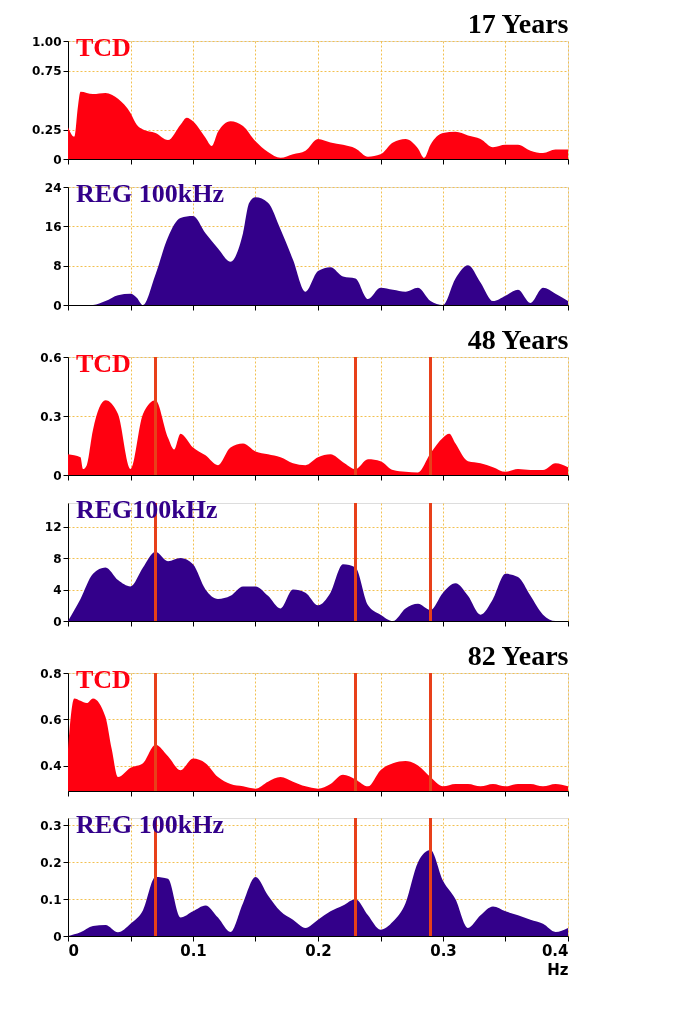  I want to click on y-tick-label: 16, so click(53, 226).